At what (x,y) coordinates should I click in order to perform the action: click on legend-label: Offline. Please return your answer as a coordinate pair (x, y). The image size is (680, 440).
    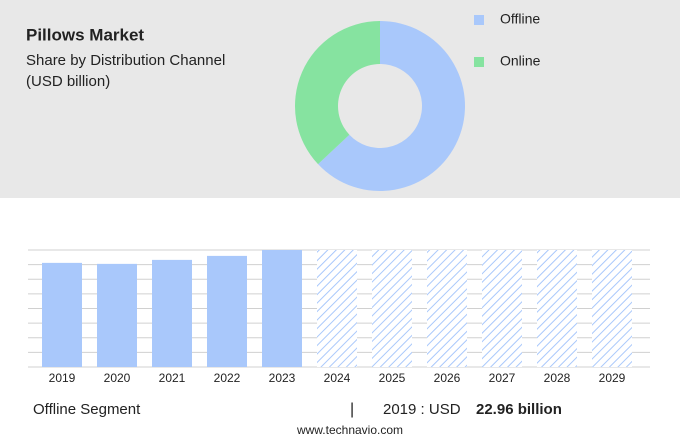
    Looking at the image, I should click on (520, 19).